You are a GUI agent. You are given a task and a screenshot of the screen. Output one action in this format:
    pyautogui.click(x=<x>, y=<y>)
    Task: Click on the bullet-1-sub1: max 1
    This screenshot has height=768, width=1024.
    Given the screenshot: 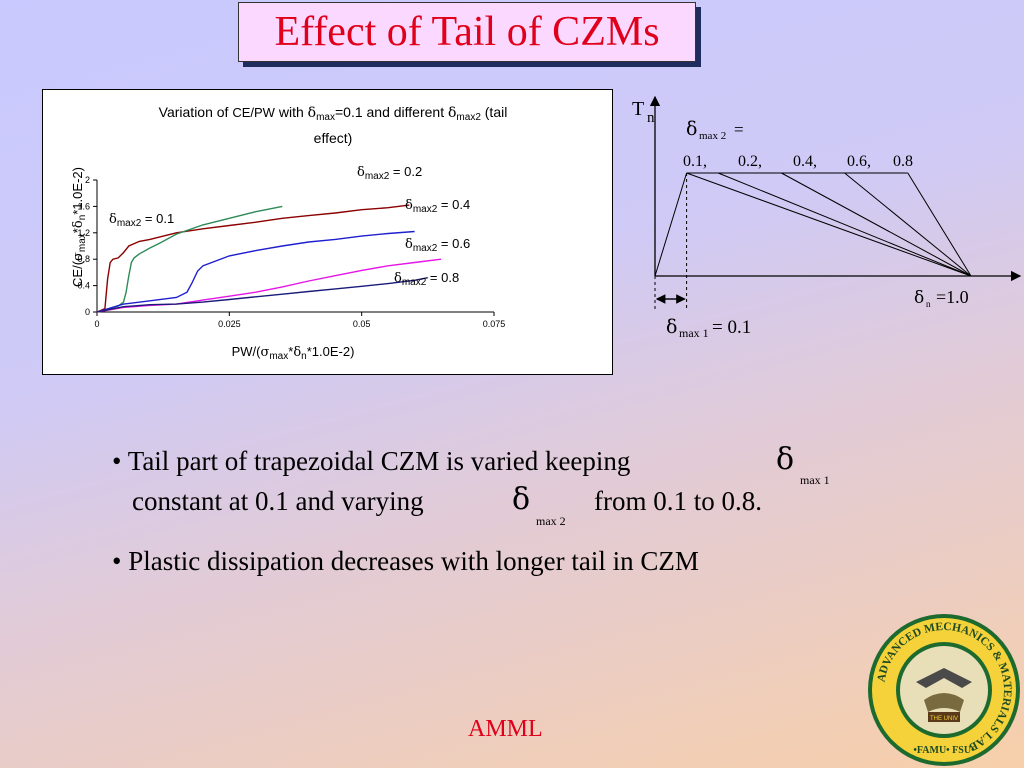 What is the action you would take?
    pyautogui.click(x=815, y=480)
    